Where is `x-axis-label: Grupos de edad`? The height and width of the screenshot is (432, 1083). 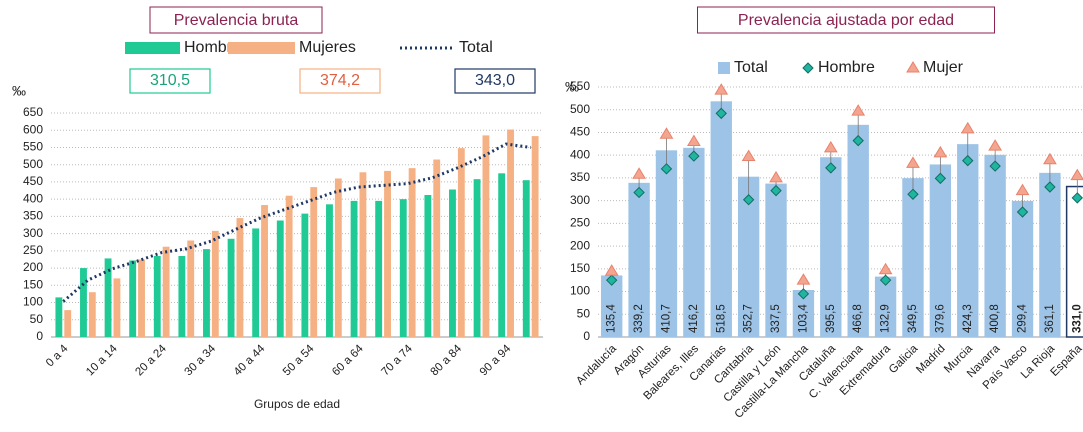
x-axis-label: Grupos de edad is located at coordinates (297, 404).